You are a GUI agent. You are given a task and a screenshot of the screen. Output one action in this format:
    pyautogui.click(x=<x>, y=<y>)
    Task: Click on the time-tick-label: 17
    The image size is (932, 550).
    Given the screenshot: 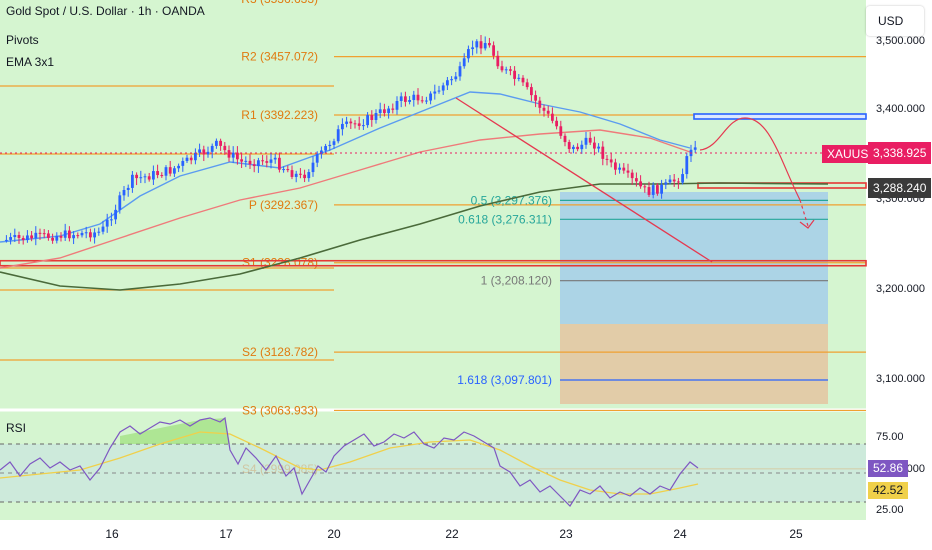 What is the action you would take?
    pyautogui.click(x=226, y=534)
    